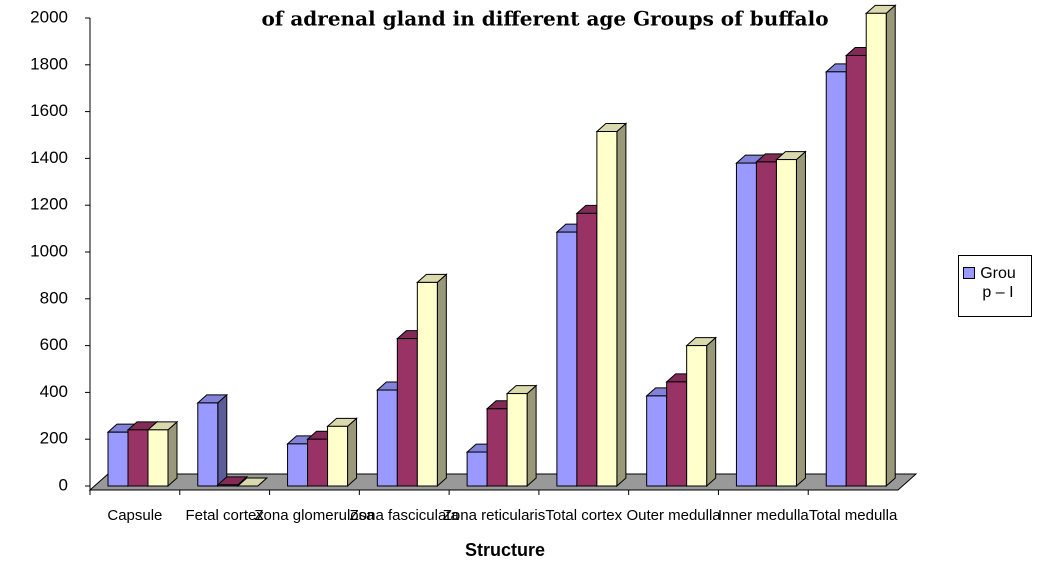 This screenshot has width=1048, height=569. I want to click on y-tick-label: 1600, so click(49, 110).